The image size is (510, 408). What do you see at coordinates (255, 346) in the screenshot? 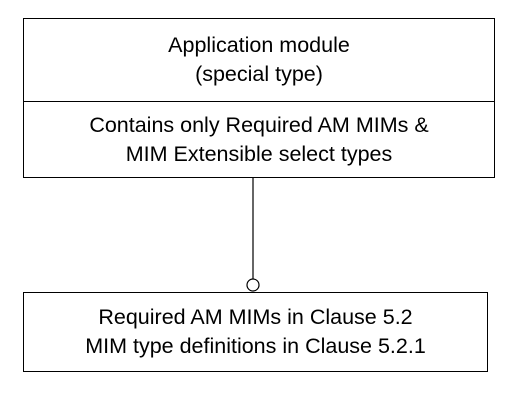
I see `reference-line-2: MIM type definitions in Clause 5.2.1` at bounding box center [255, 346].